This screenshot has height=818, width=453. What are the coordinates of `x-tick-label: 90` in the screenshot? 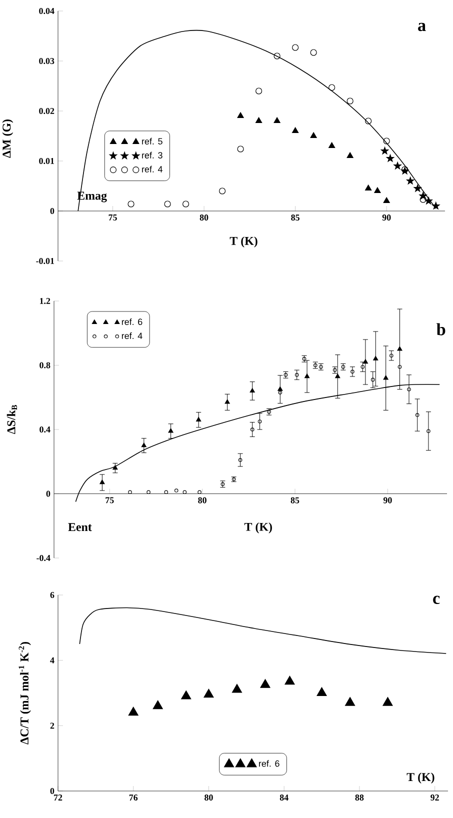 It's located at (387, 500).